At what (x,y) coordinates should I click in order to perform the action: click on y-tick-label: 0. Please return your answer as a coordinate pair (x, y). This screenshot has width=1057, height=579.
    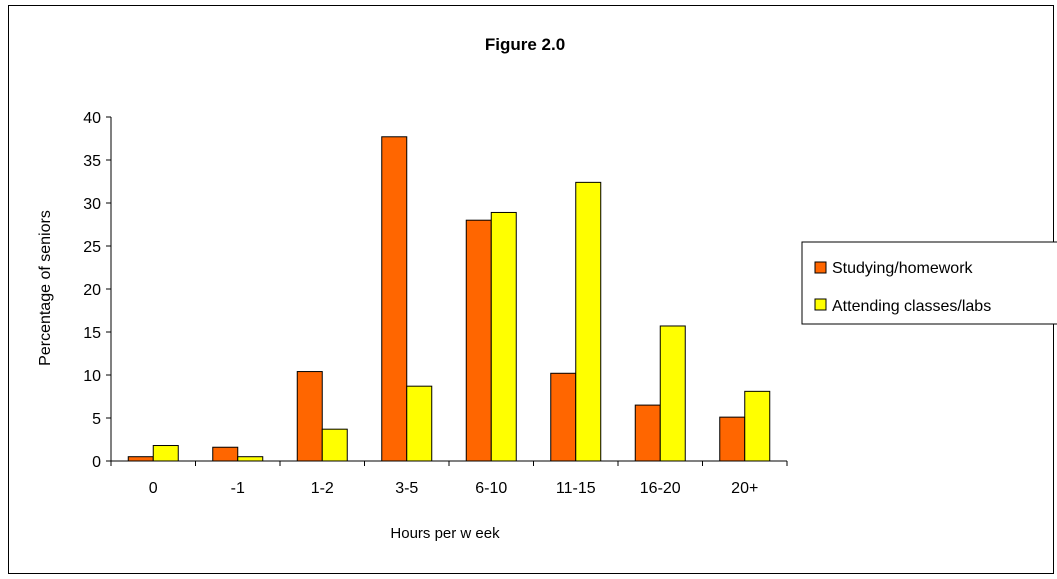
    Looking at the image, I should click on (96, 462).